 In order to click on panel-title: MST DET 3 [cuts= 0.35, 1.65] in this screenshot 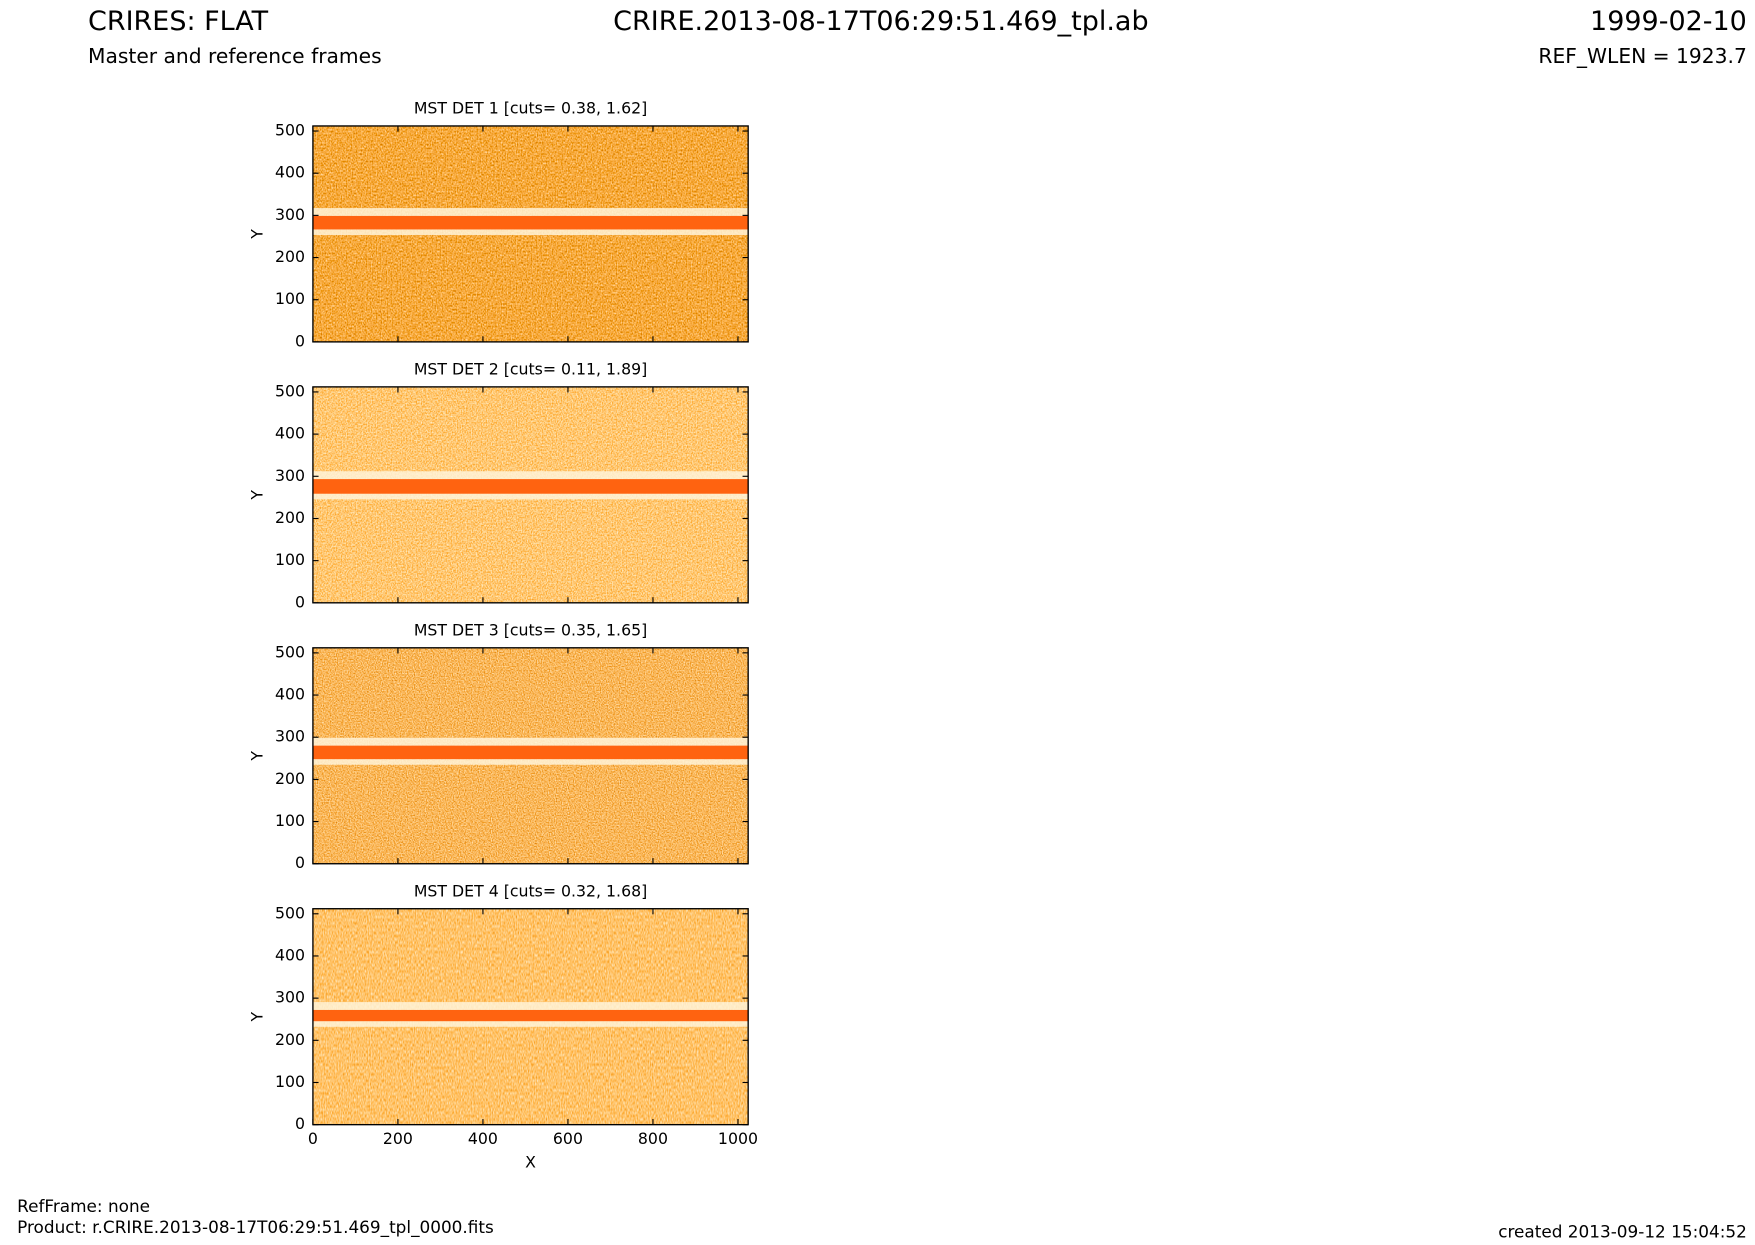, I will do `click(530, 629)`.